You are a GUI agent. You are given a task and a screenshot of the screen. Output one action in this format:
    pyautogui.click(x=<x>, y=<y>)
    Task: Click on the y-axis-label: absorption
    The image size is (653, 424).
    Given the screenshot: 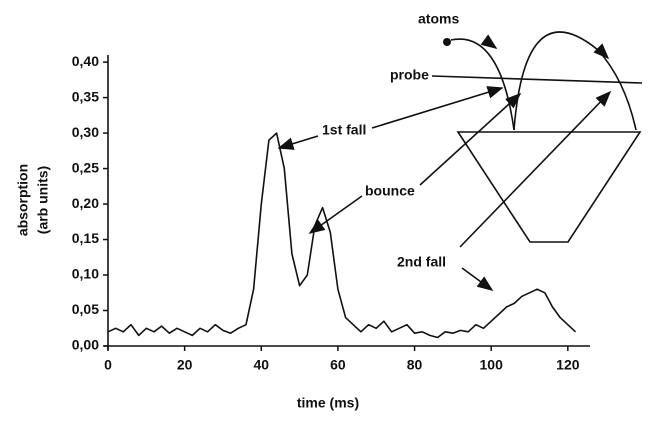 What is the action you would take?
    pyautogui.click(x=23, y=200)
    